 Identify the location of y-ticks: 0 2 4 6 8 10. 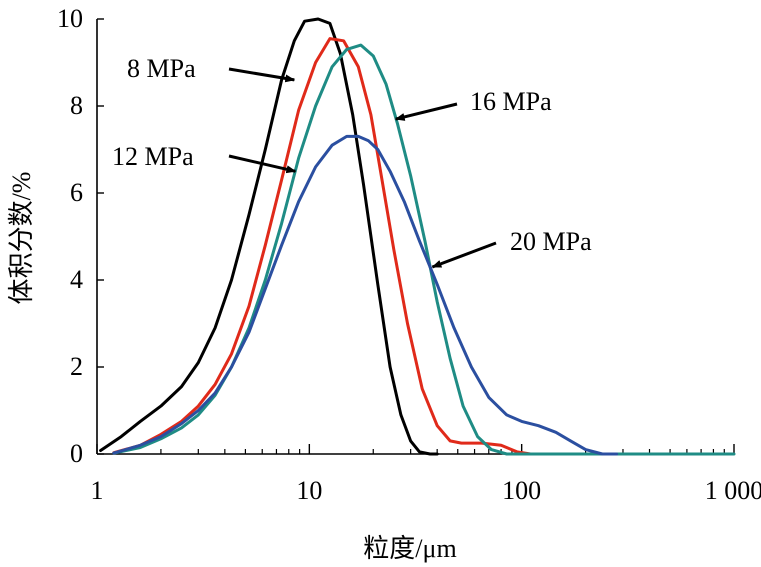
(80, 236).